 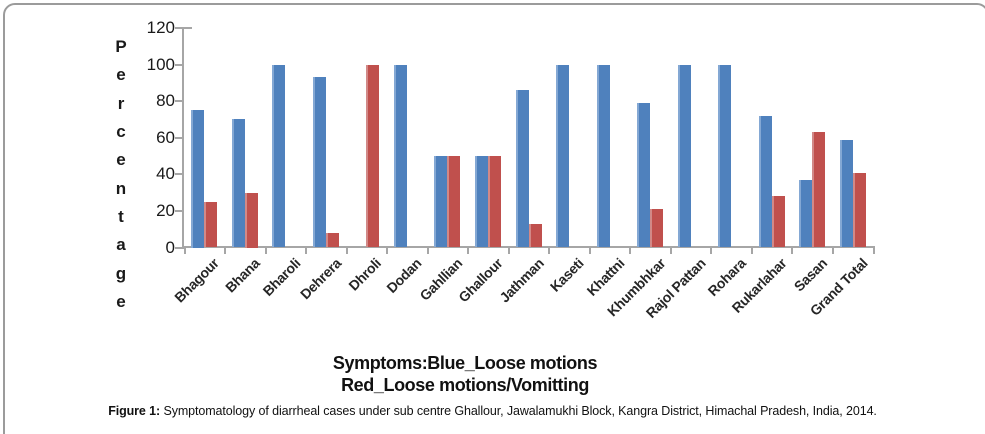 I want to click on bar-loose-motions-bharoli, so click(x=279, y=156).